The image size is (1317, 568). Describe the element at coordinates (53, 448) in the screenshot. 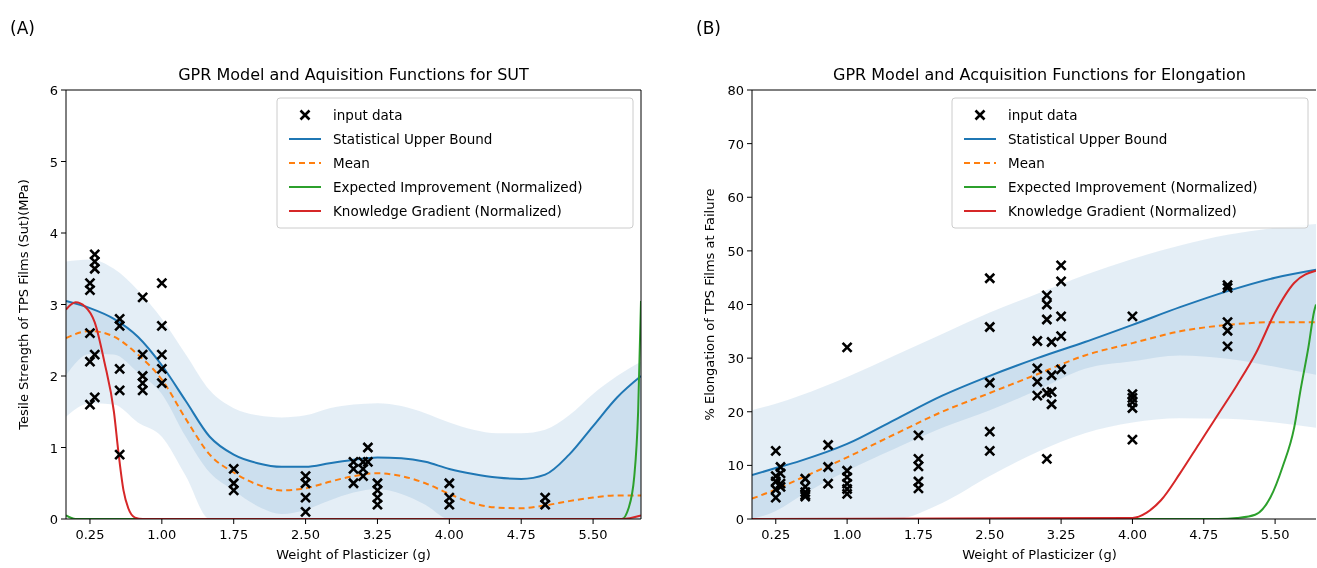

I see `y-tick-label: 1` at that location.